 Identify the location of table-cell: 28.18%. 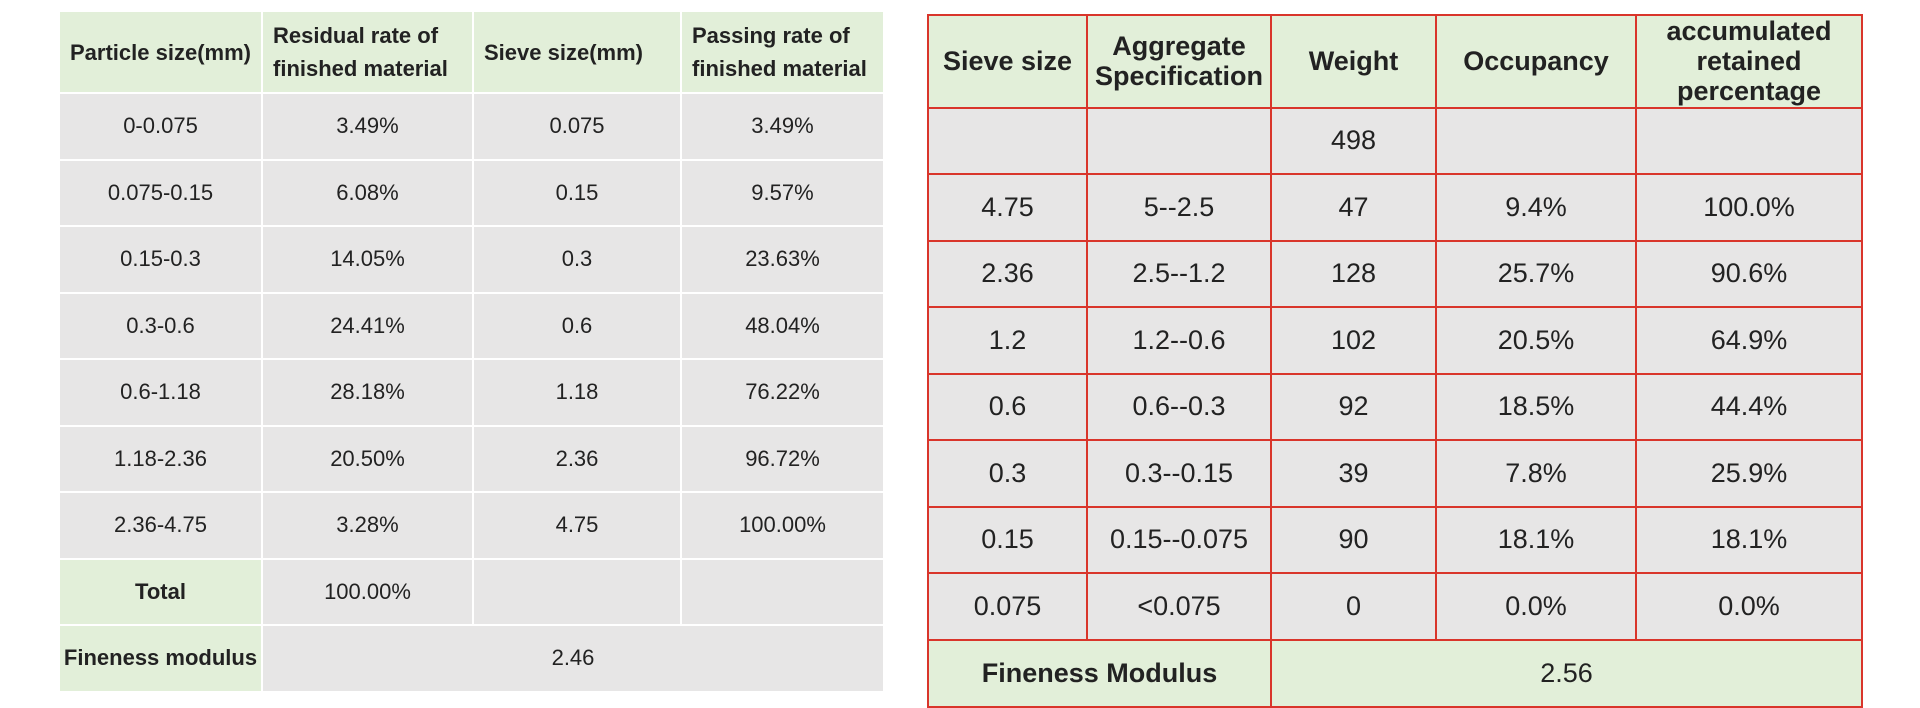
(367, 392).